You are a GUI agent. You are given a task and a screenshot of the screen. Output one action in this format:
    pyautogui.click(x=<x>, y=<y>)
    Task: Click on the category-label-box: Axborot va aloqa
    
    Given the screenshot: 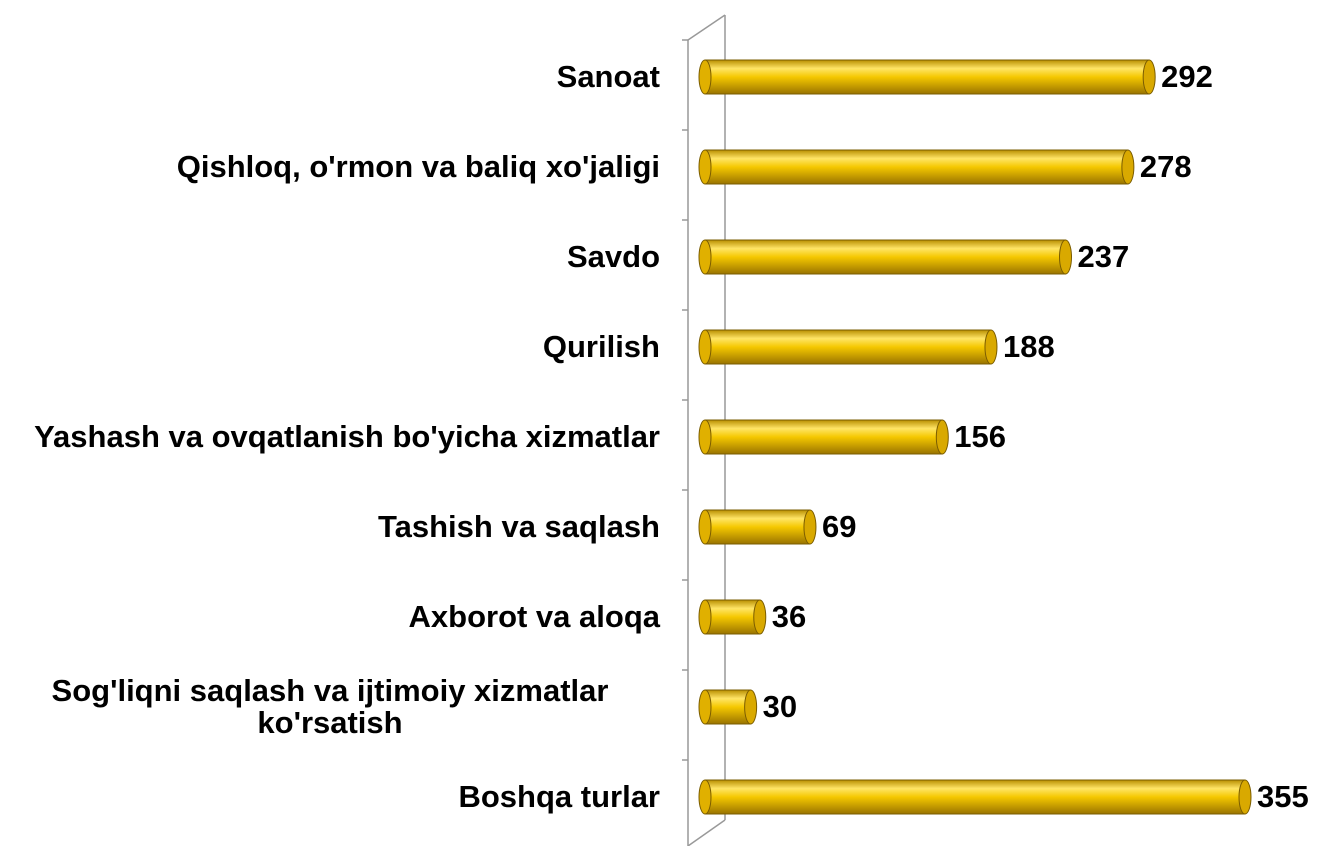 What is the action you would take?
    pyautogui.click(x=330, y=617)
    